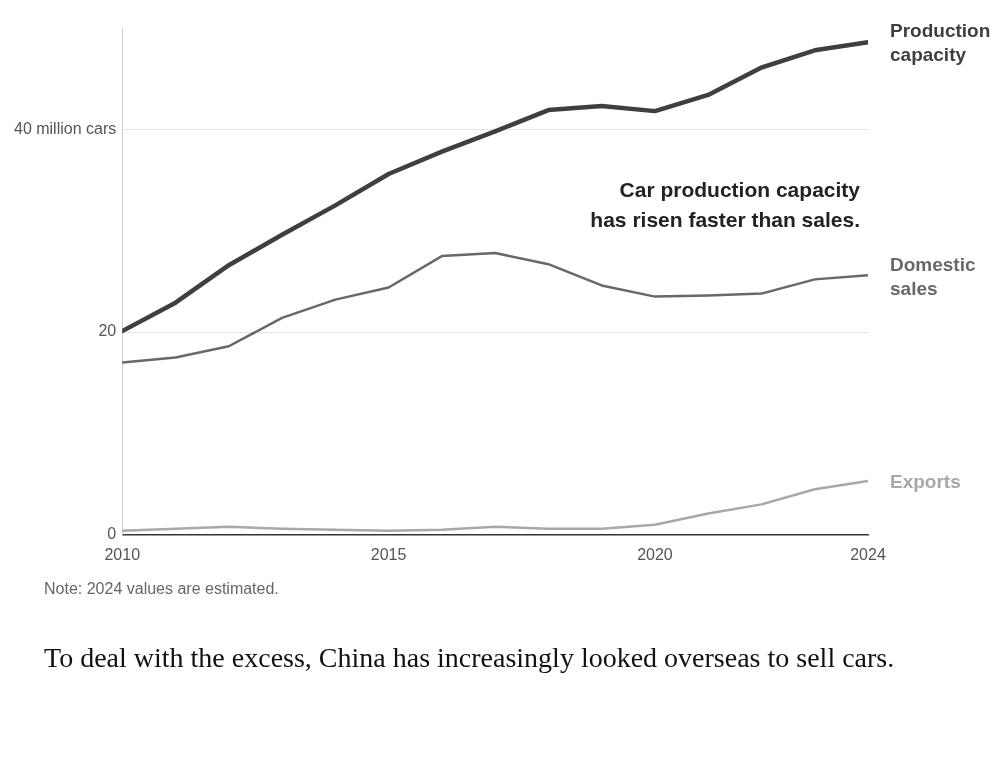 The width and height of the screenshot is (1005, 782). What do you see at coordinates (925, 482) in the screenshot?
I see `series-label: Exports` at bounding box center [925, 482].